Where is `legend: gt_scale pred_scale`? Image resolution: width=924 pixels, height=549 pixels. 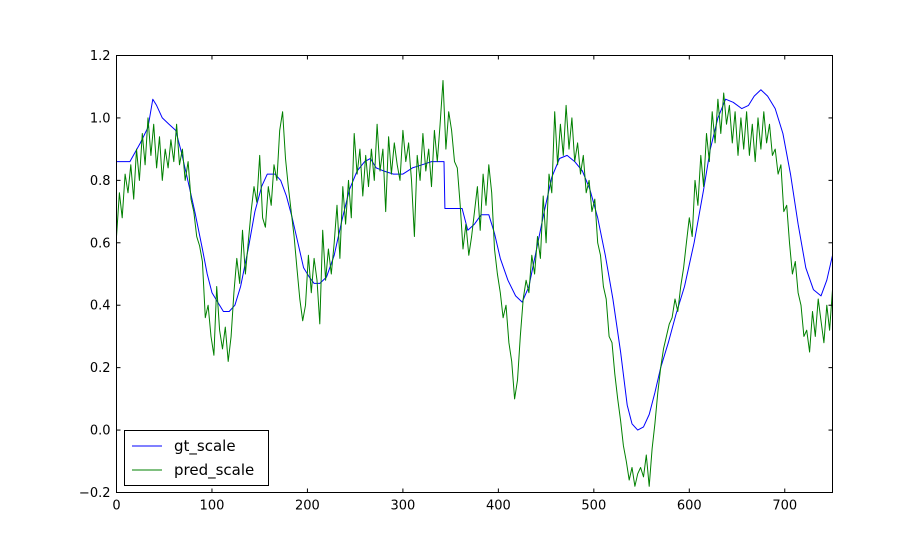
legend: gt_scale pred_scale is located at coordinates (196, 458).